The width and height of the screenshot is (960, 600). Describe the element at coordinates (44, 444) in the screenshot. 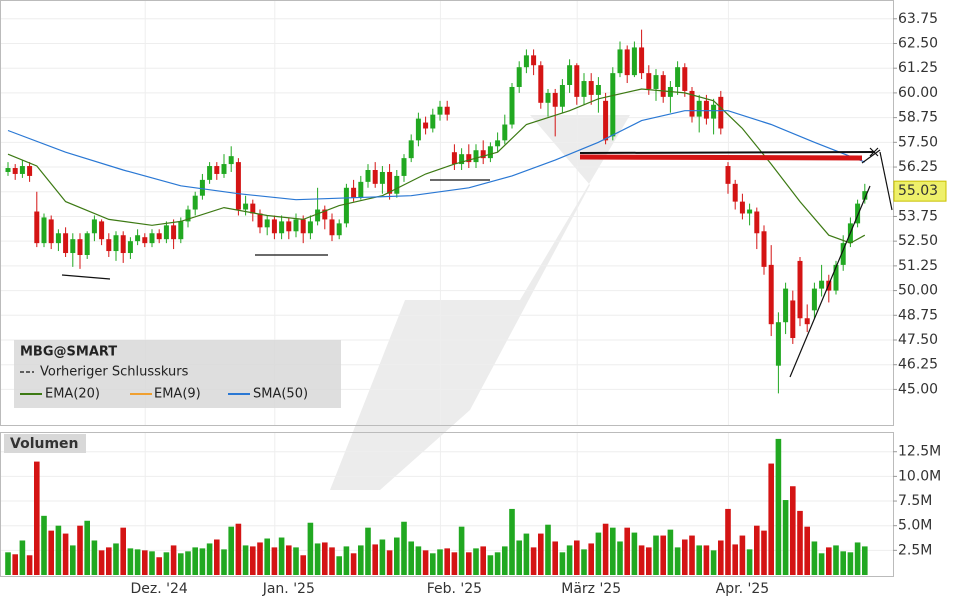

I see `volume-title: Volumen` at that location.